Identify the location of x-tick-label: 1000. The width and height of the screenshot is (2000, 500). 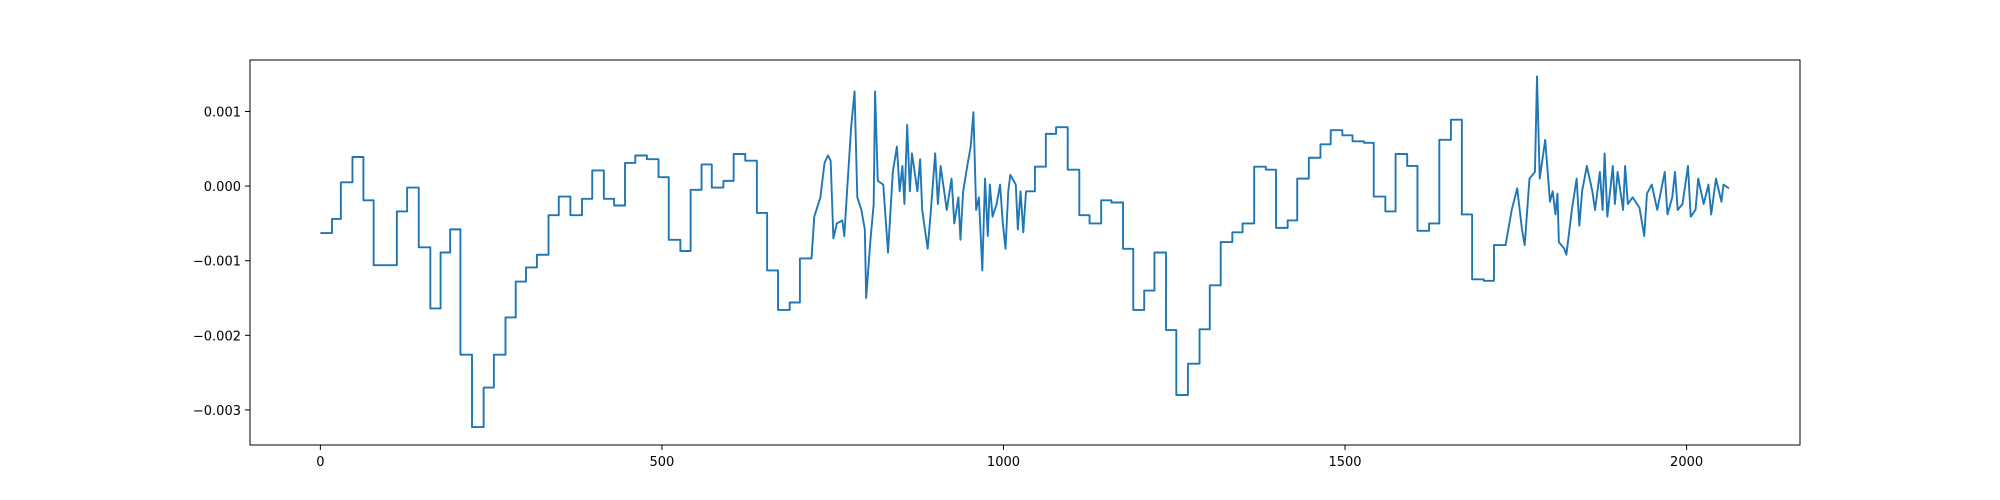
(1003, 462).